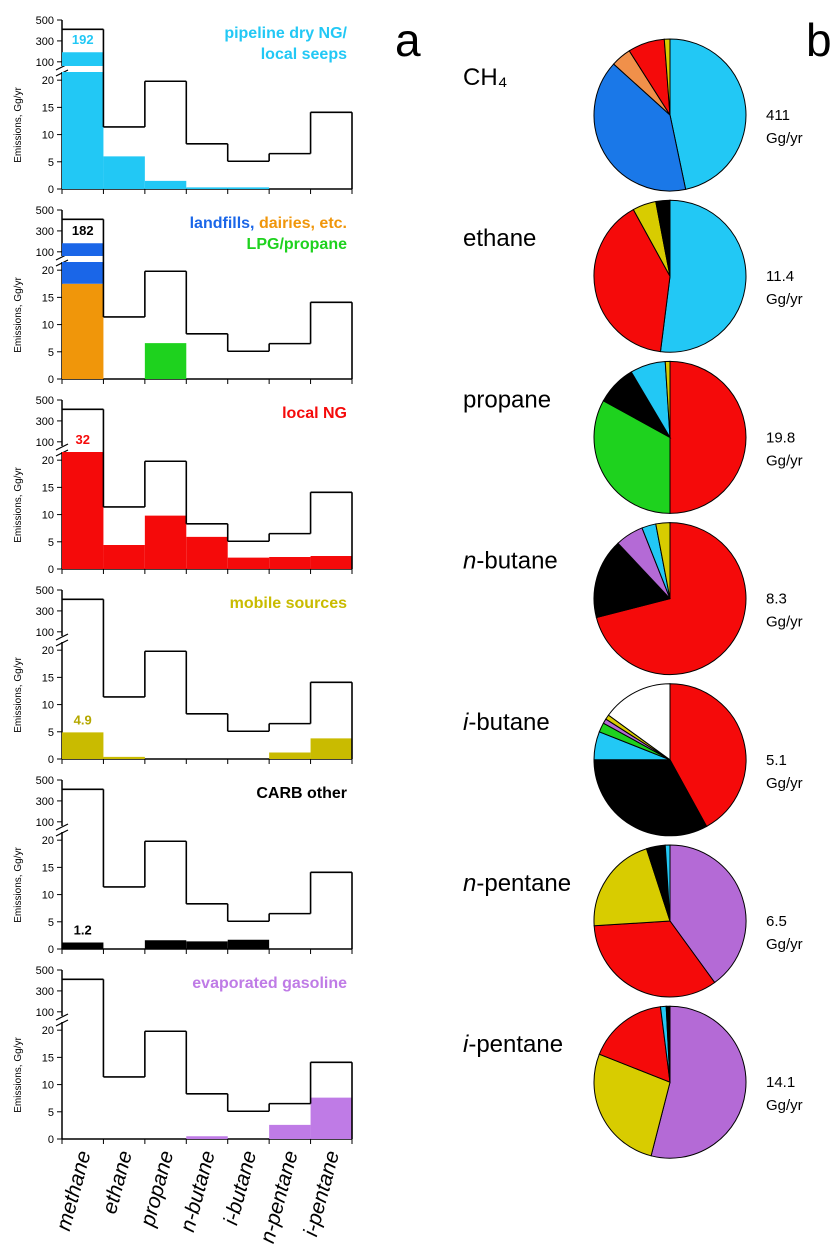  What do you see at coordinates (485, 77) in the screenshot?
I see `pie-label: CH₄` at bounding box center [485, 77].